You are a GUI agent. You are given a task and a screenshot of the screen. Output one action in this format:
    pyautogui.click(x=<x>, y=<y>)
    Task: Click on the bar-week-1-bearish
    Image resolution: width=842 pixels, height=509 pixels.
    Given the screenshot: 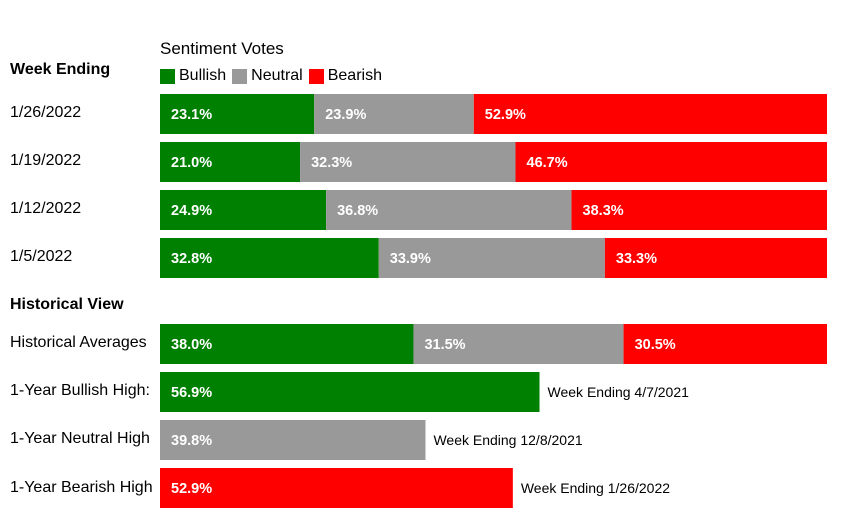 What is the action you would take?
    pyautogui.click(x=650, y=114)
    